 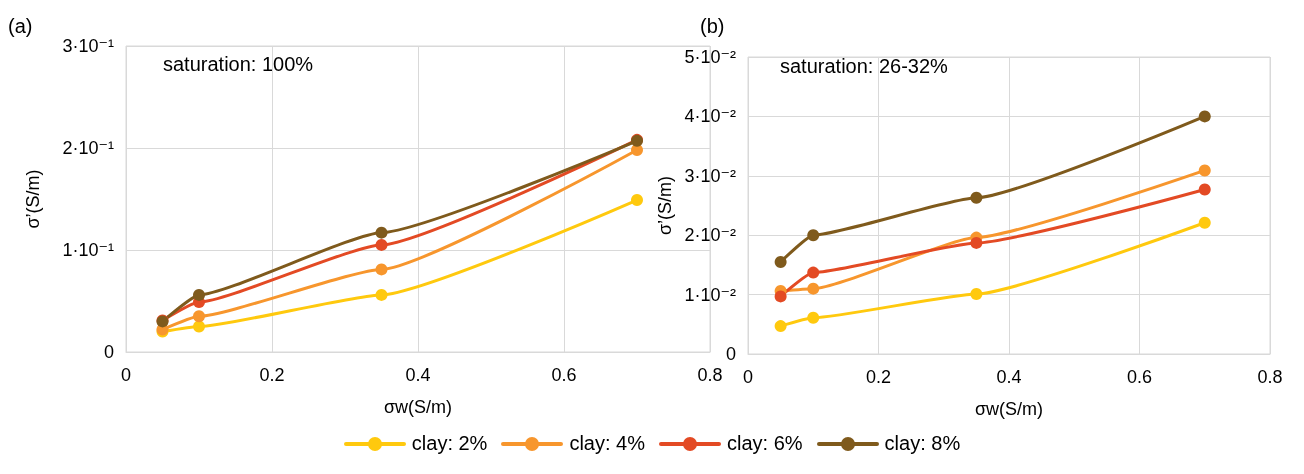 What do you see at coordinates (864, 66) in the screenshot?
I see `annotation: saturation: 26-32%` at bounding box center [864, 66].